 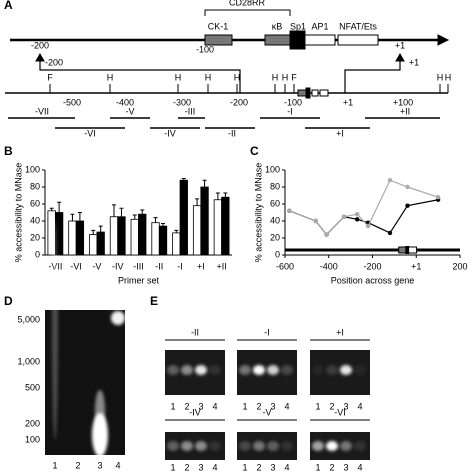 I want to click on x-tick-label: -VI, so click(x=76, y=266).